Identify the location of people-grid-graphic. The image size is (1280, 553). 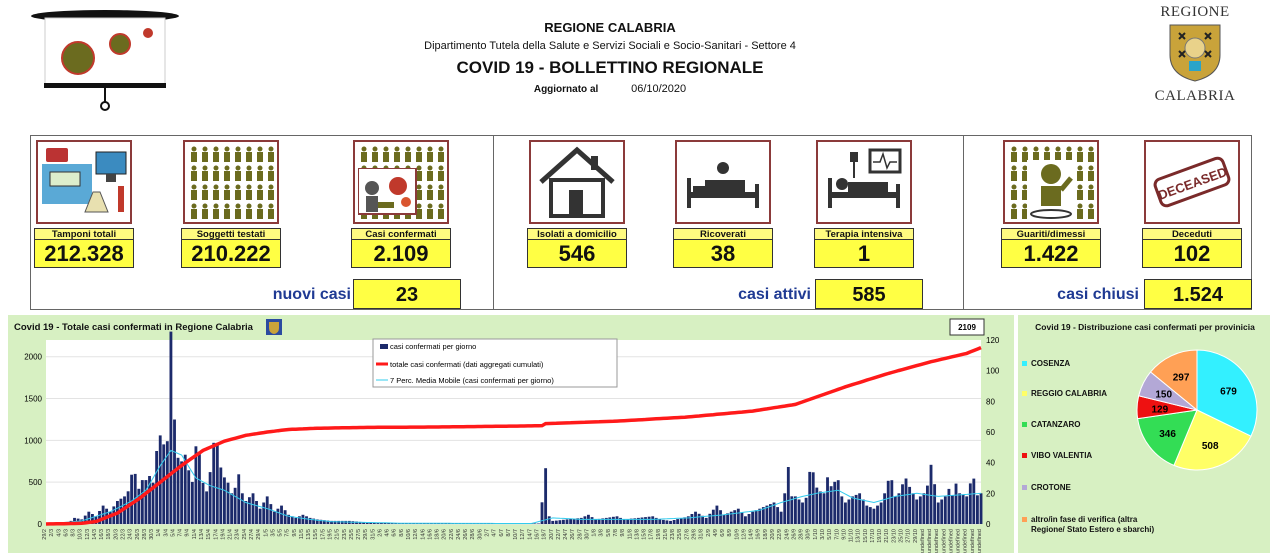
(232, 182).